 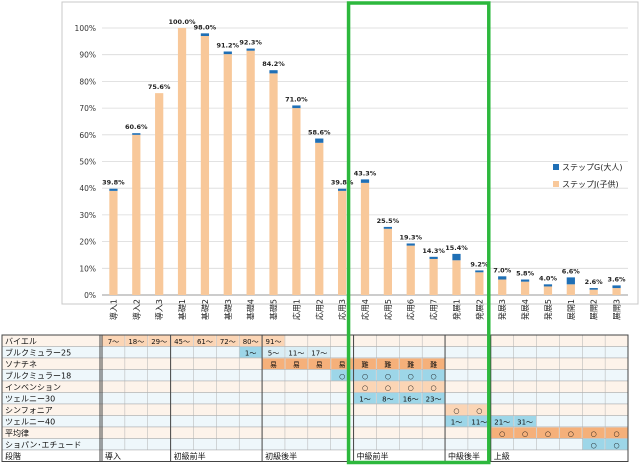 I want to click on y-tick-label: 60%, so click(x=87, y=135).